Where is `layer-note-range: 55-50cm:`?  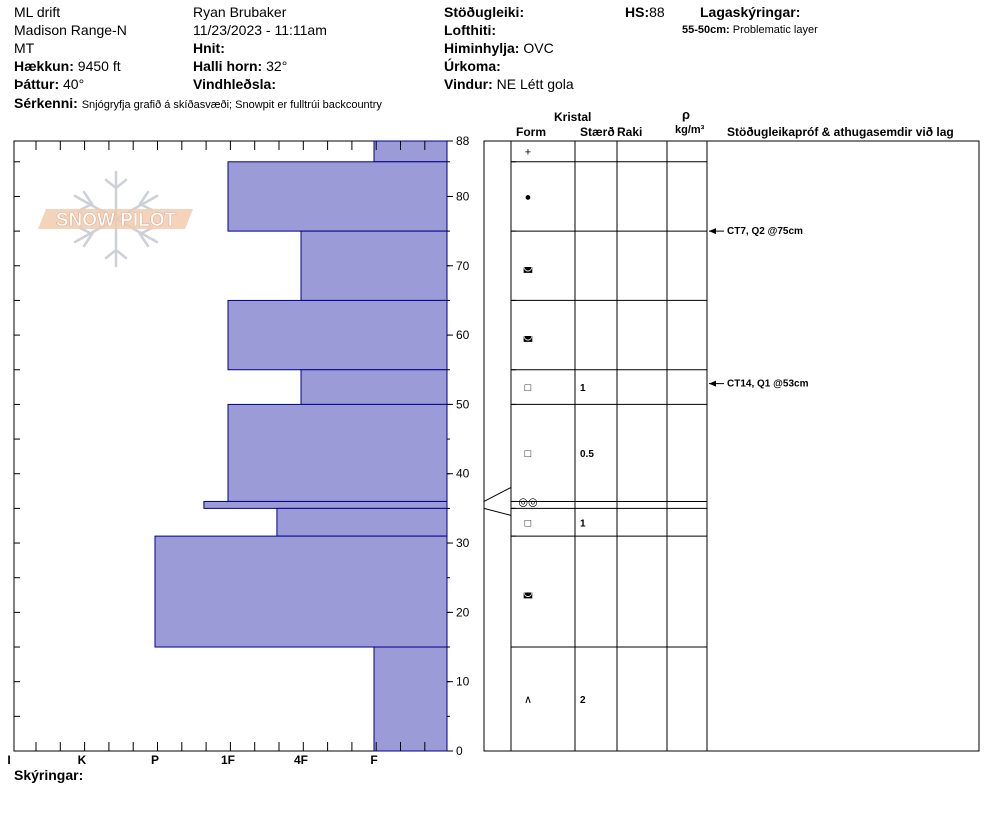
layer-note-range: 55-50cm: is located at coordinates (706, 30).